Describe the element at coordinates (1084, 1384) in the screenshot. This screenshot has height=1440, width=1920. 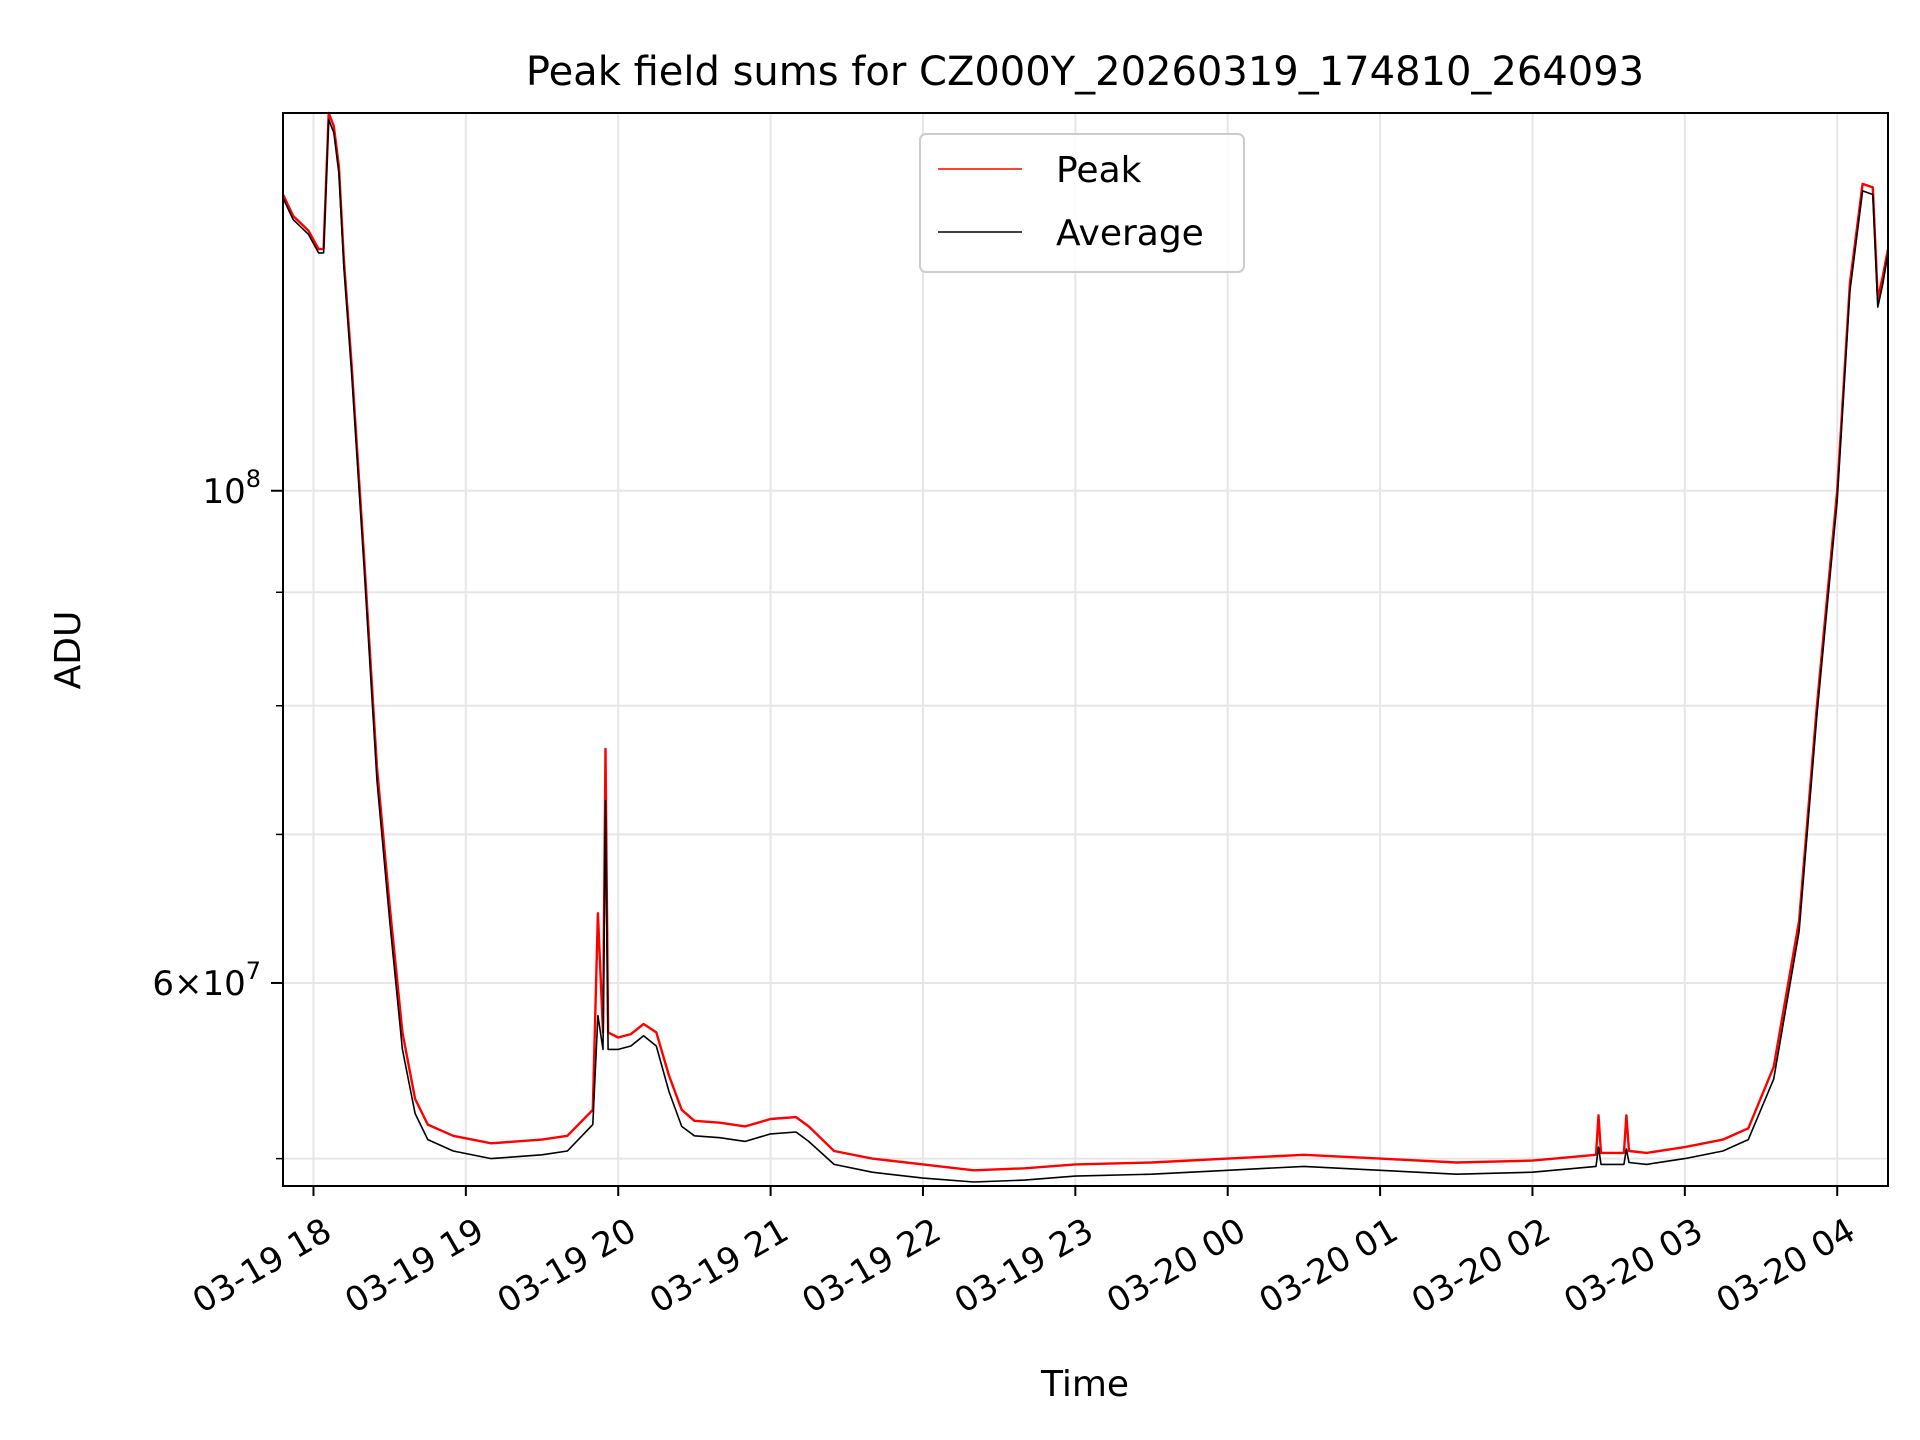
I see `x-axis-label: Time` at that location.